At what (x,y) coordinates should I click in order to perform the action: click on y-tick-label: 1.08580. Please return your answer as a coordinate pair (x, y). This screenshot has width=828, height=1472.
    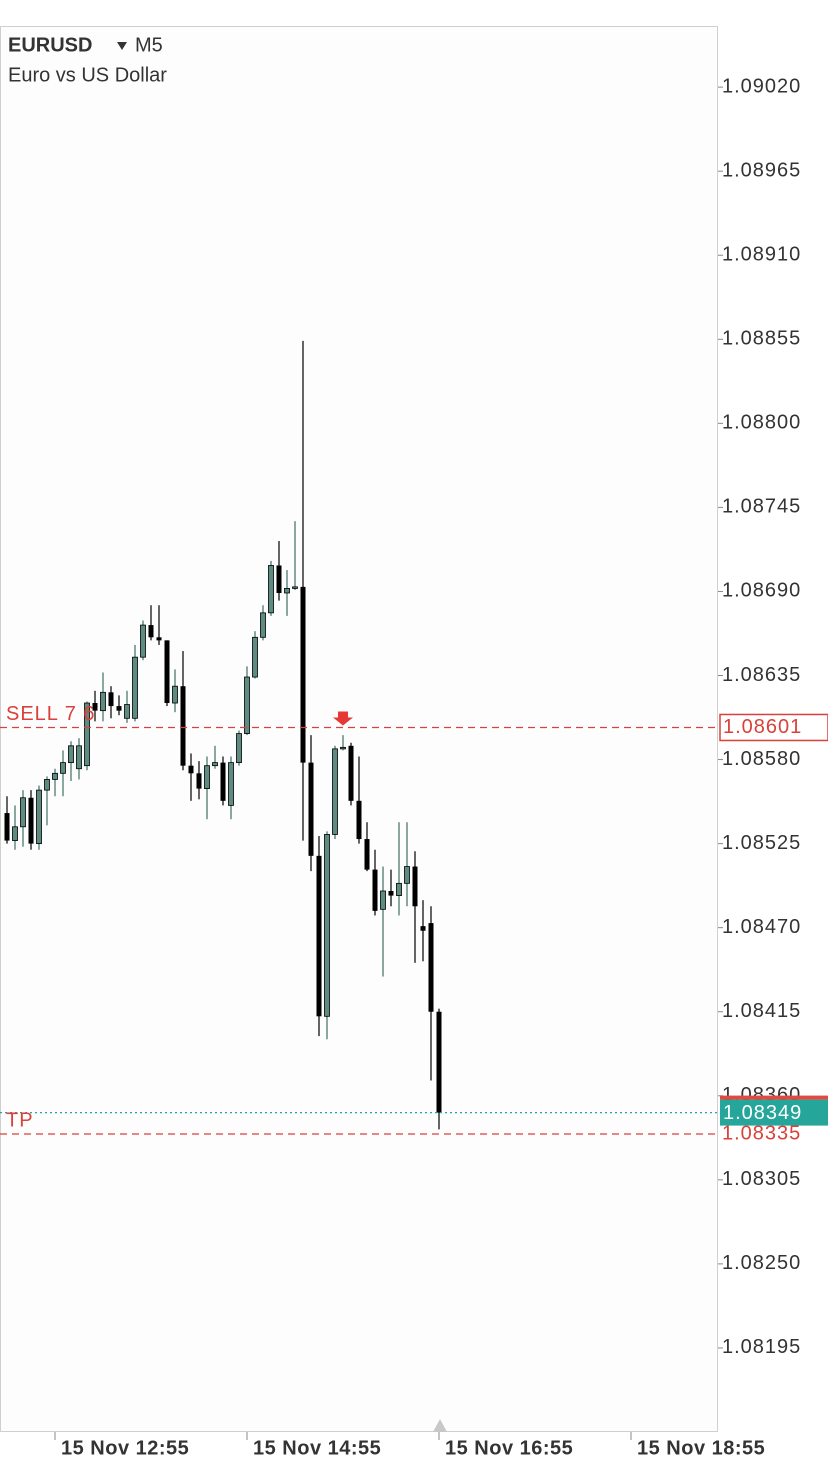
    Looking at the image, I should click on (761, 759).